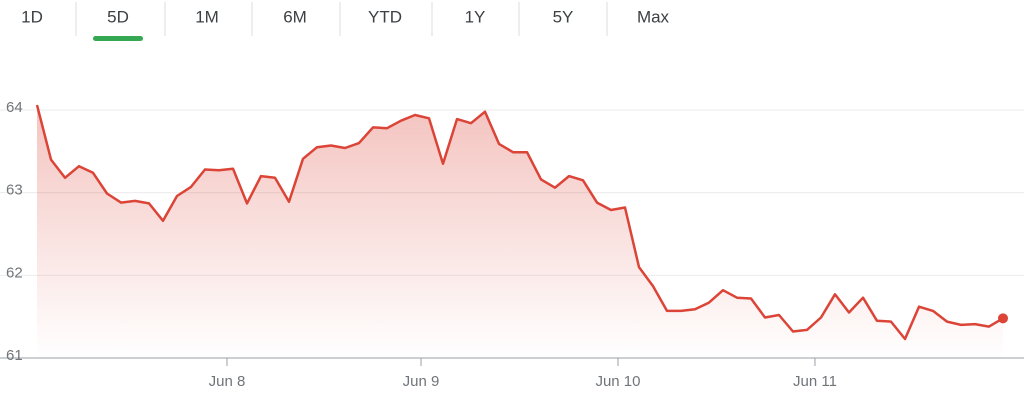 This screenshot has width=1024, height=405. What do you see at coordinates (14, 107) in the screenshot?
I see `y-tick-label: 64` at bounding box center [14, 107].